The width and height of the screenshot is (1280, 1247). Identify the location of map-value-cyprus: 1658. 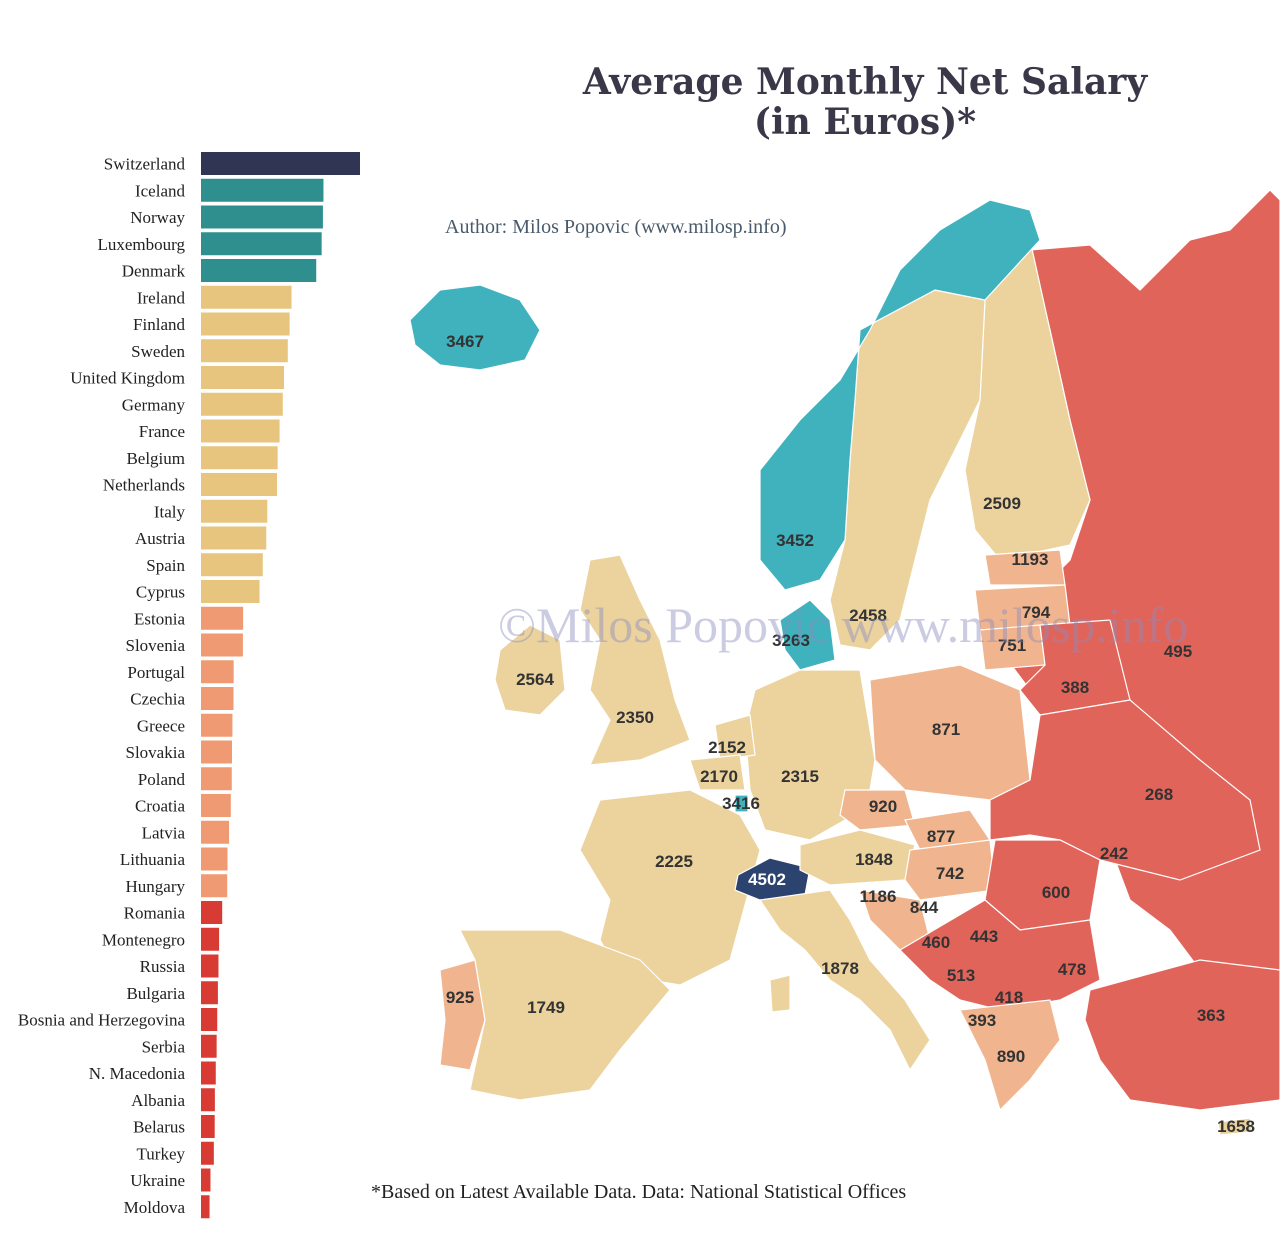
(1236, 1126).